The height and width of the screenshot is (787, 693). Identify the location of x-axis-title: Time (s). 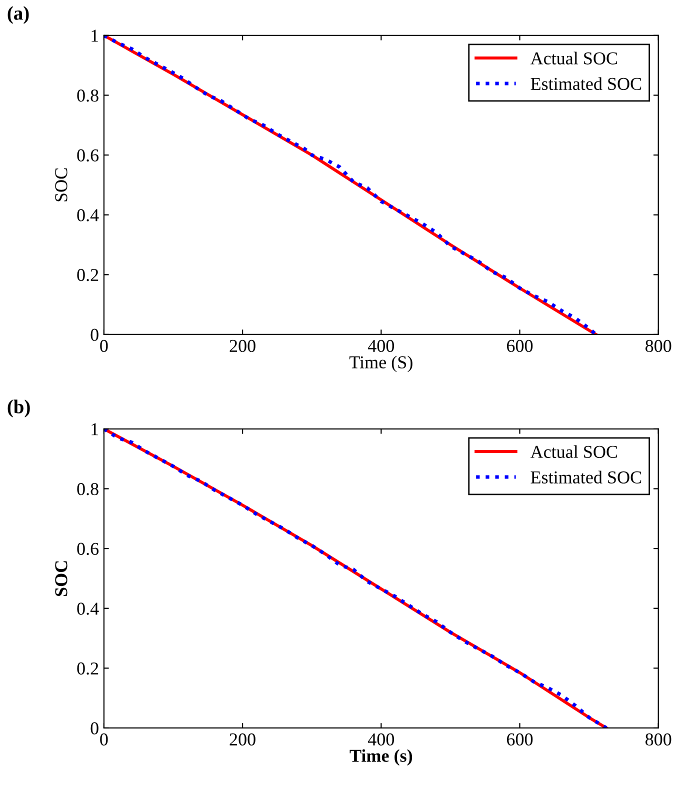
(381, 757).